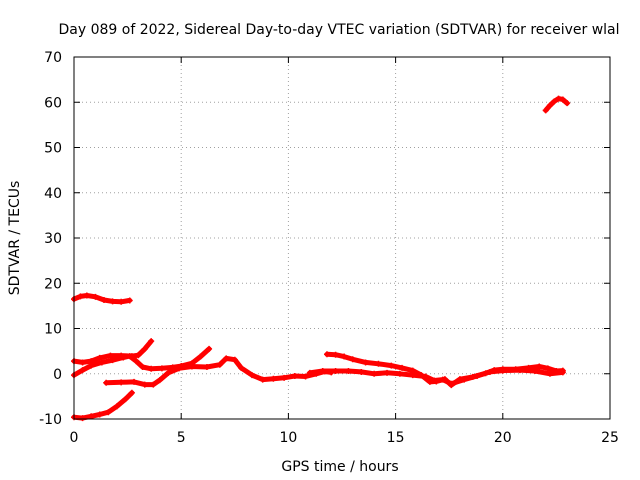  What do you see at coordinates (53, 149) in the screenshot?
I see `y-tick-label: 50` at bounding box center [53, 149].